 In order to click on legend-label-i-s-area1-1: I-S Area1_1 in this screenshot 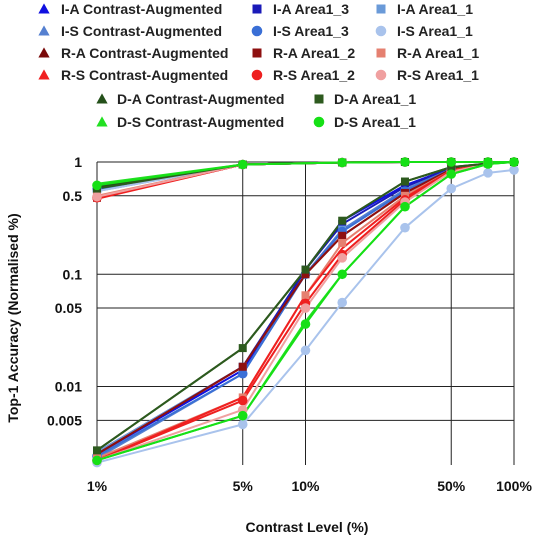, I will do `click(435, 31)`.